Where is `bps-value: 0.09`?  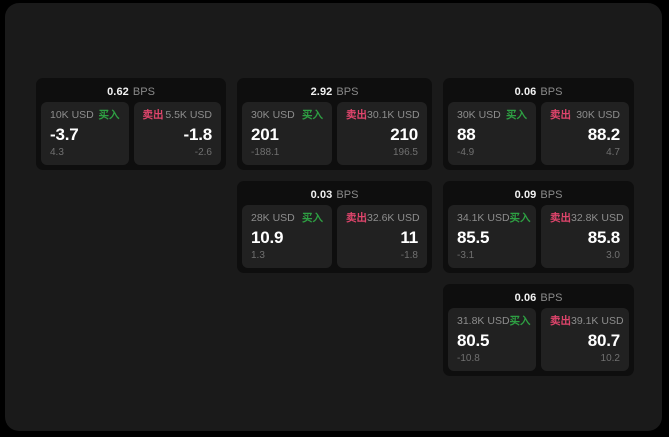 bps-value: 0.09 is located at coordinates (525, 195).